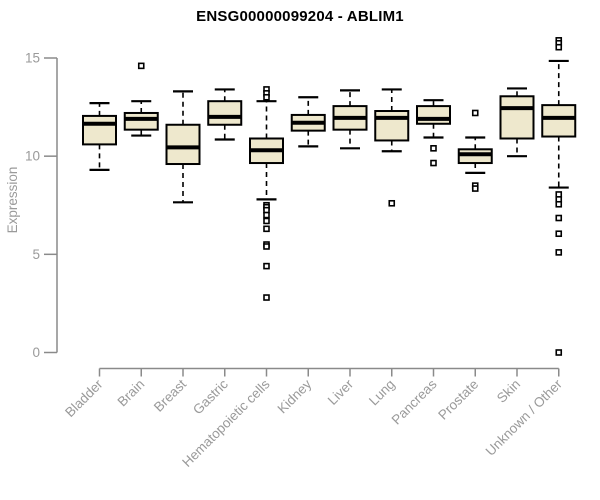  What do you see at coordinates (32, 58) in the screenshot?
I see `y-tick-label: 15` at bounding box center [32, 58].